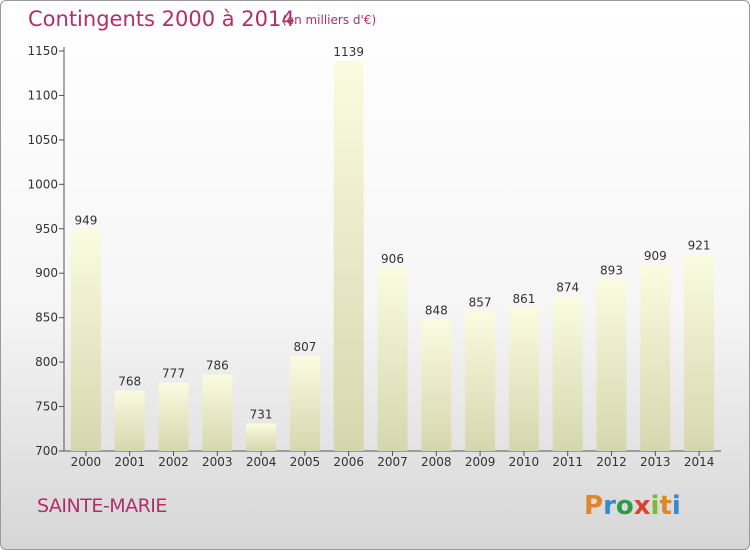  What do you see at coordinates (304, 347) in the screenshot?
I see `bar-value-label: 807` at bounding box center [304, 347].